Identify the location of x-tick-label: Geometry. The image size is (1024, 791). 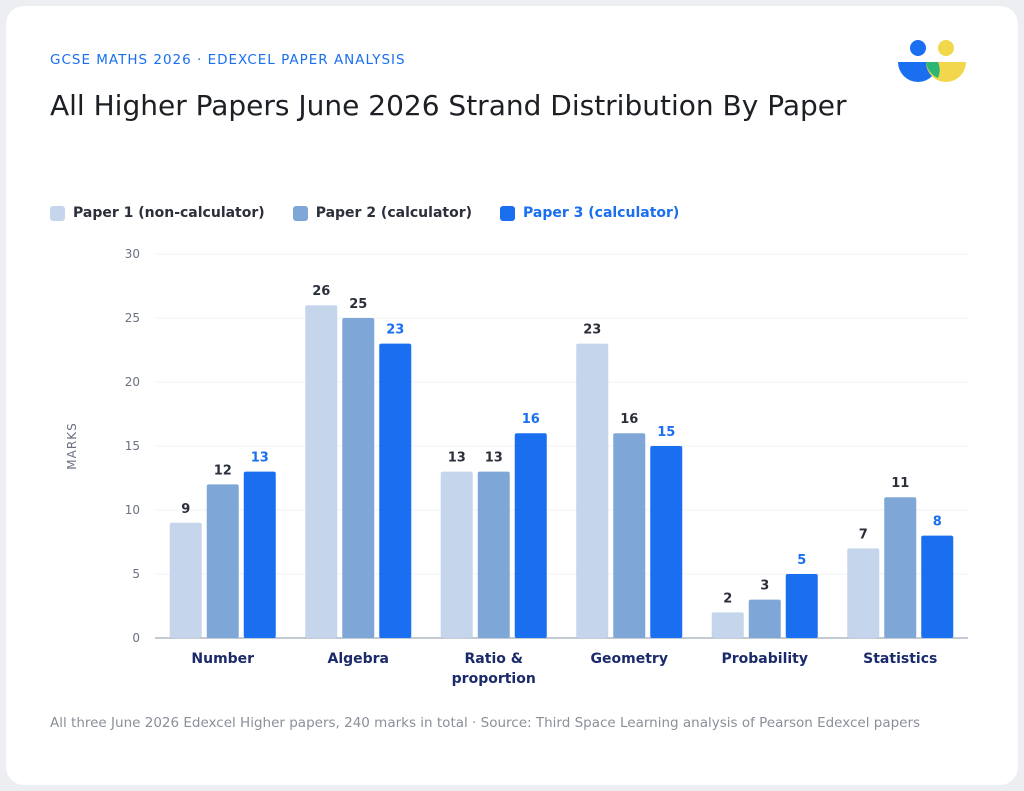
(629, 659).